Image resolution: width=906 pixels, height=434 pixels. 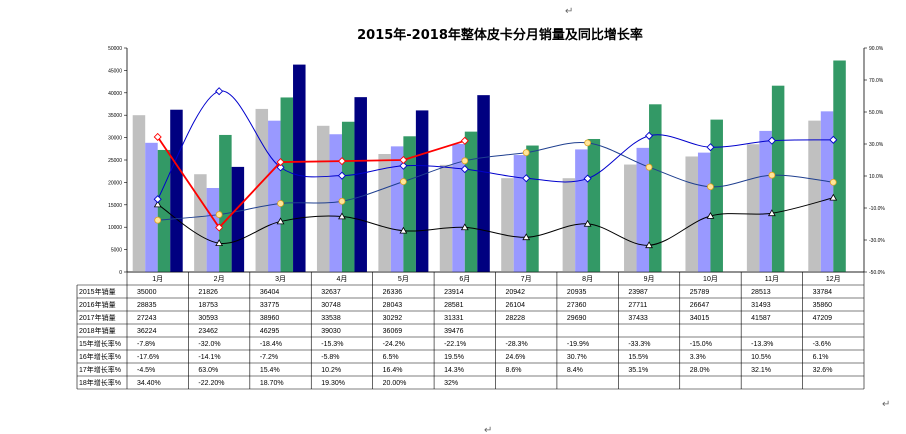 I want to click on data-cell: 27243, so click(x=147, y=318).